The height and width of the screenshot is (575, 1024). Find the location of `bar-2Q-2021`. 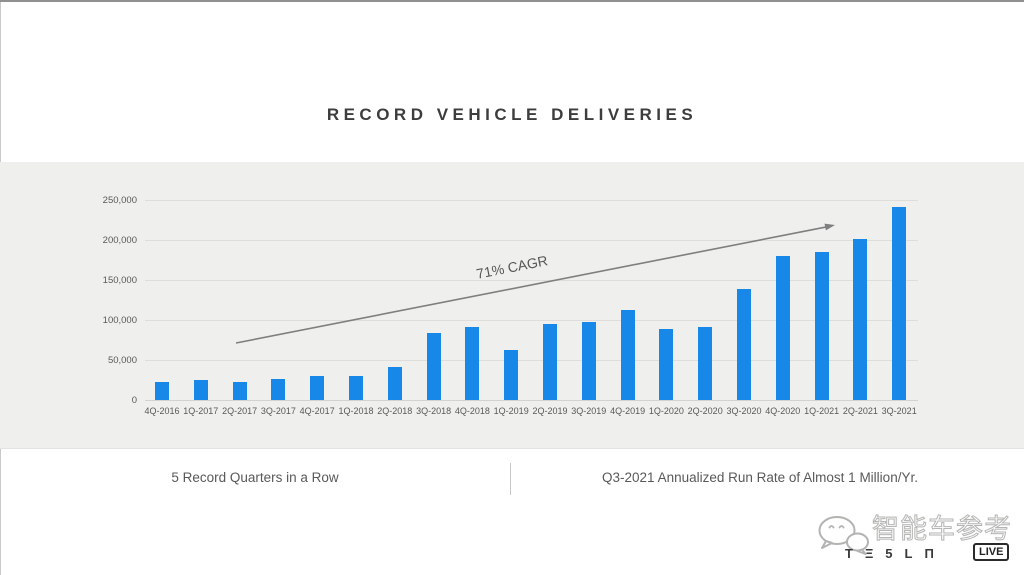

bar-2Q-2021 is located at coordinates (860, 319).